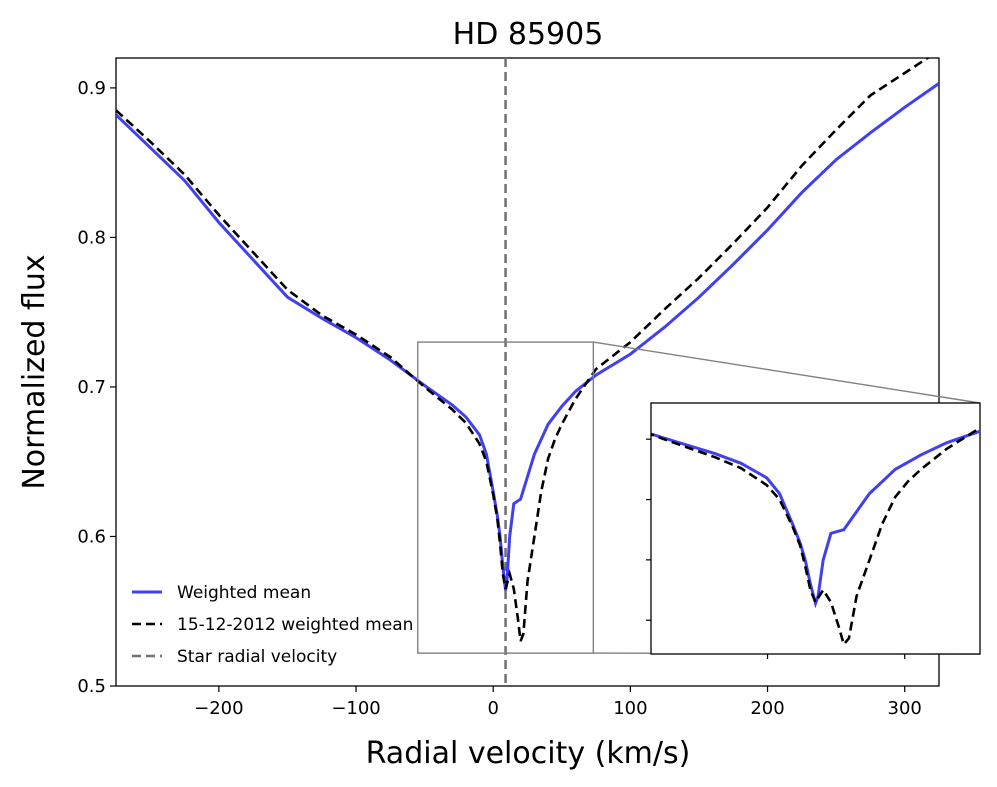  Describe the element at coordinates (492, 708) in the screenshot. I see `x-tick-label: 0` at that location.